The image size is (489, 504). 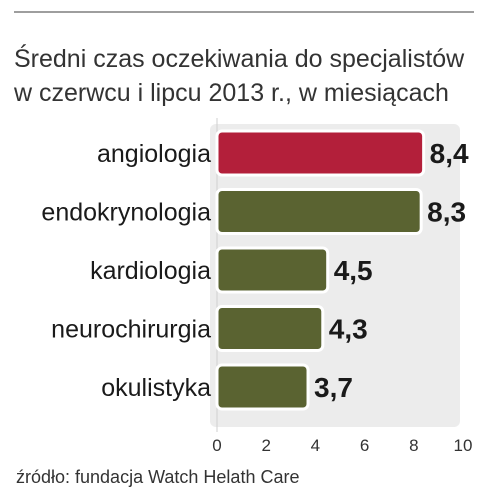 What do you see at coordinates (348, 329) in the screenshot?
I see `value-label-neurochirurgia: 4,3` at bounding box center [348, 329].